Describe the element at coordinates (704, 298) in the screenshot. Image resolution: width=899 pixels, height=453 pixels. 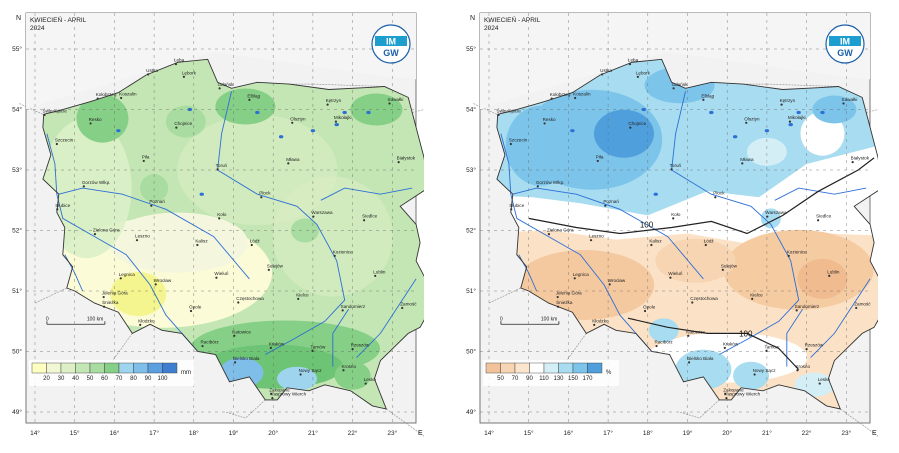
I see `city-label: Częstochowa` at that location.